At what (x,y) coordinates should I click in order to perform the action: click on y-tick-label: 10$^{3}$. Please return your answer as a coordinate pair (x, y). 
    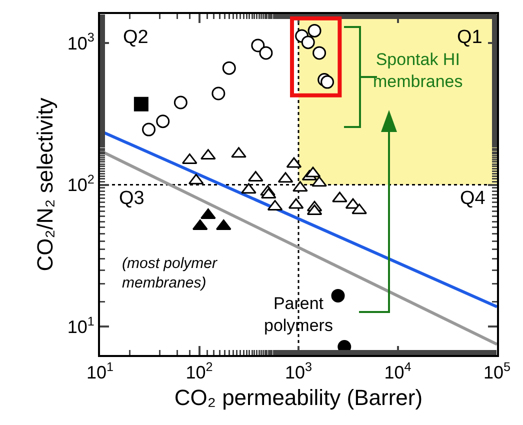
    Looking at the image, I should click on (80, 42).